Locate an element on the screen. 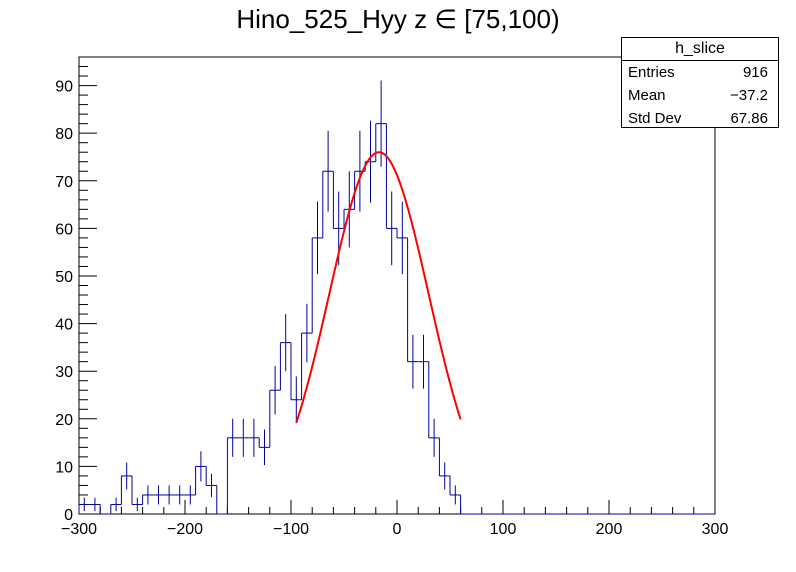 The height and width of the screenshot is (572, 796). stats-mean-label: Mean is located at coordinates (647, 95).